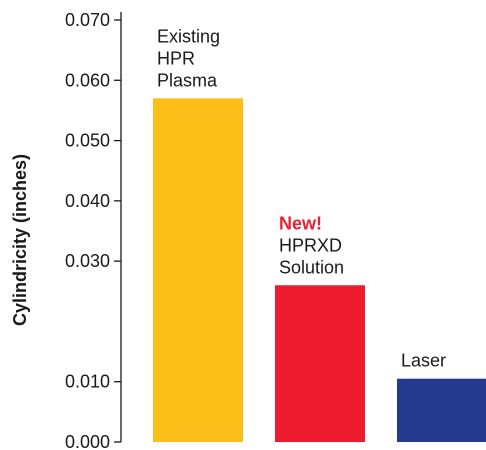  What do you see at coordinates (423, 361) in the screenshot?
I see `bar-label-line: Laser` at bounding box center [423, 361].